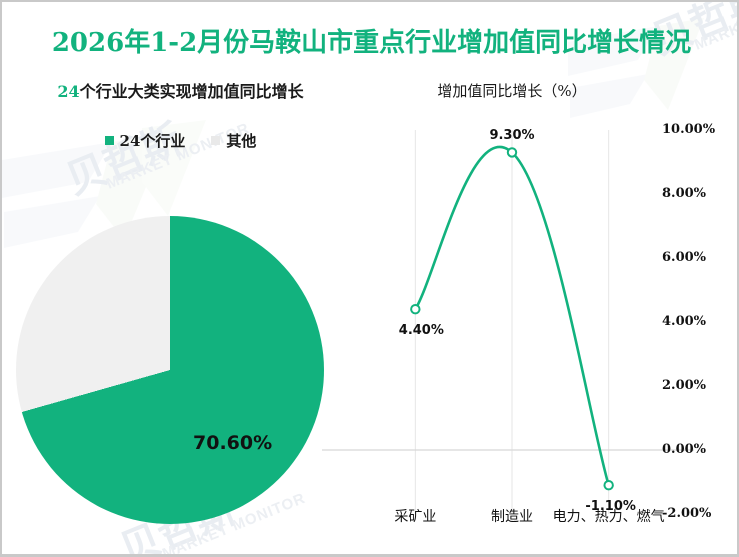  I want to click on legend-label-other: 其他, so click(241, 141).